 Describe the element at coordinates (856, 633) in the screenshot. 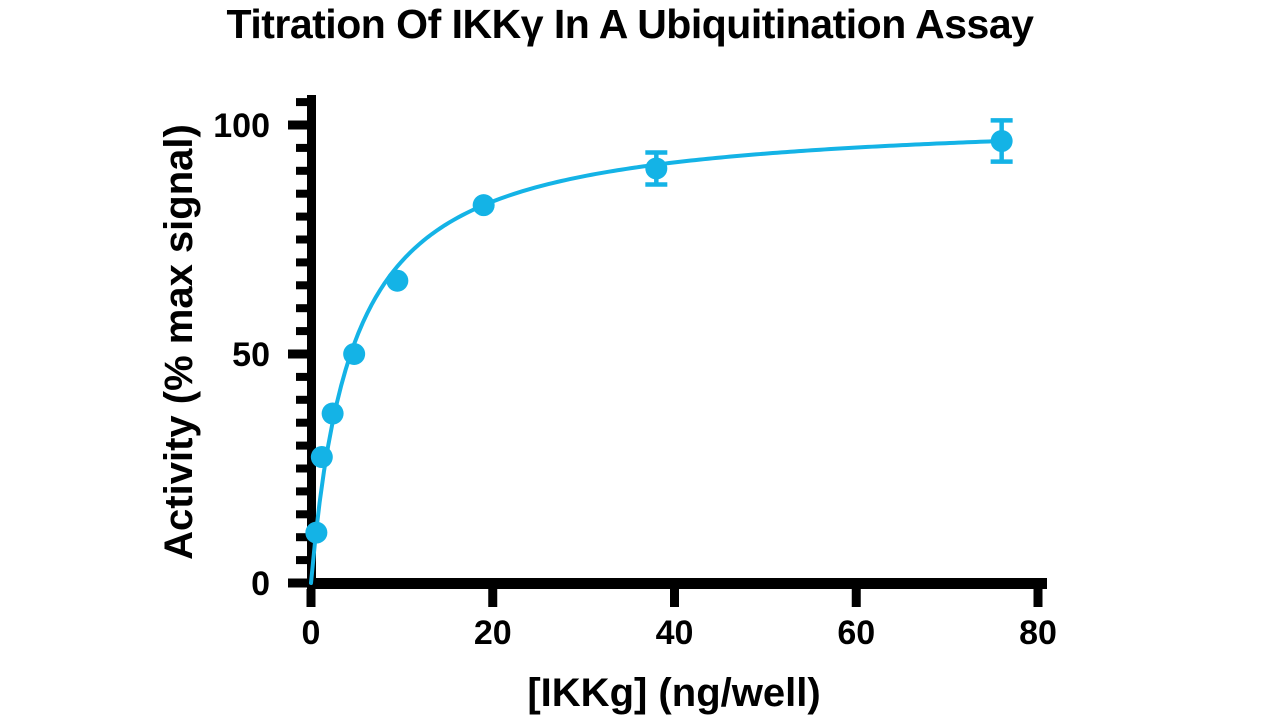

I see `x-tick-label: 60` at that location.